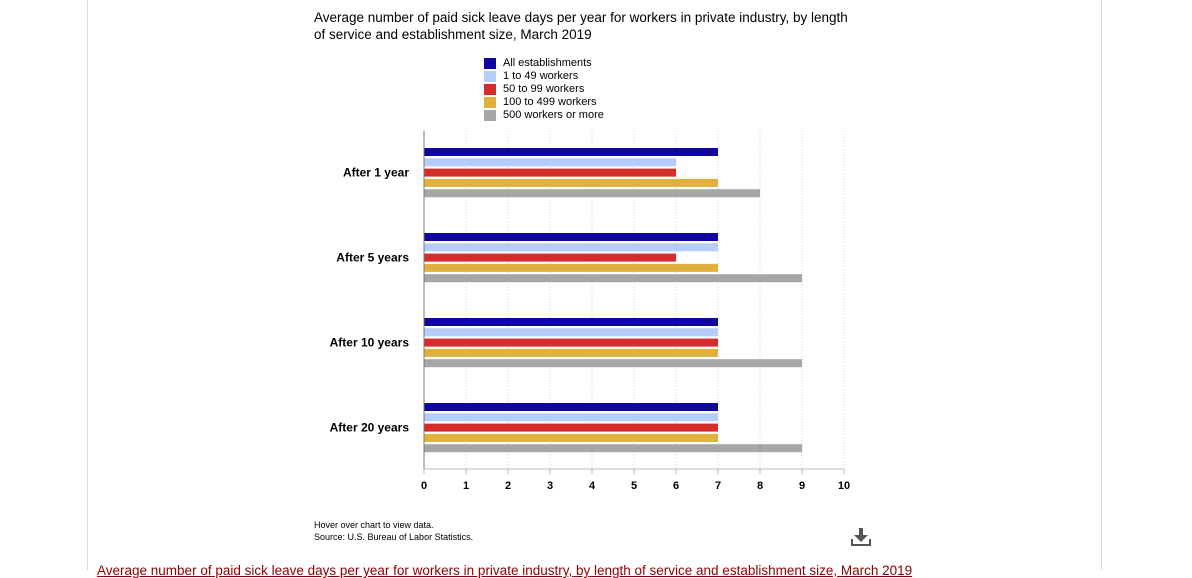 The height and width of the screenshot is (578, 1192). What do you see at coordinates (634, 486) in the screenshot?
I see `x-tick-label: 5` at bounding box center [634, 486].